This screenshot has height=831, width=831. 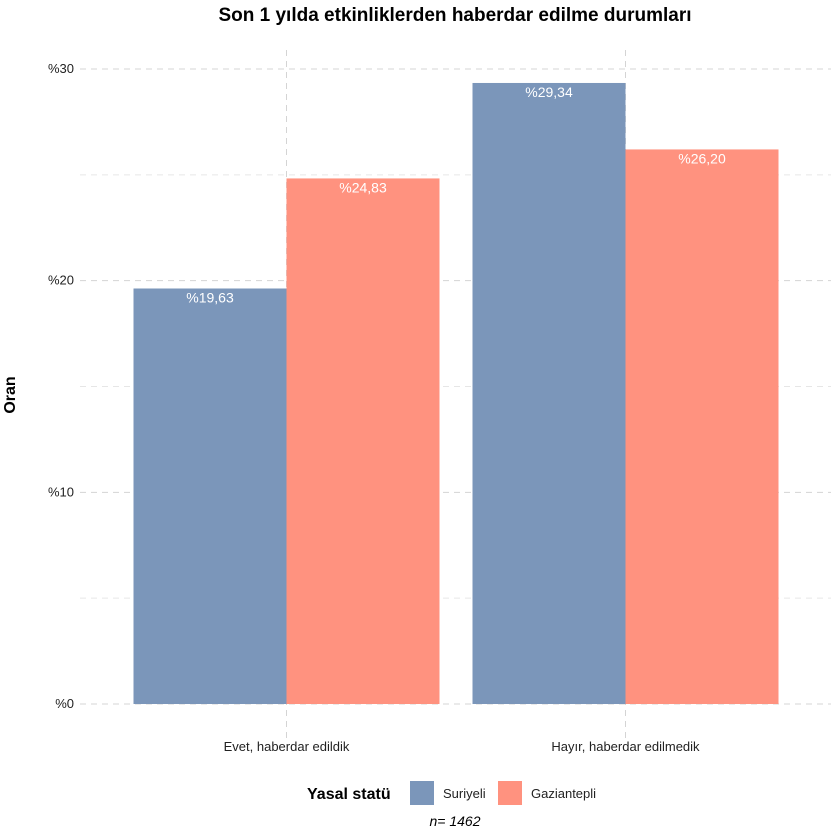 I want to click on y-axis-label: Oran, so click(x=10, y=394).